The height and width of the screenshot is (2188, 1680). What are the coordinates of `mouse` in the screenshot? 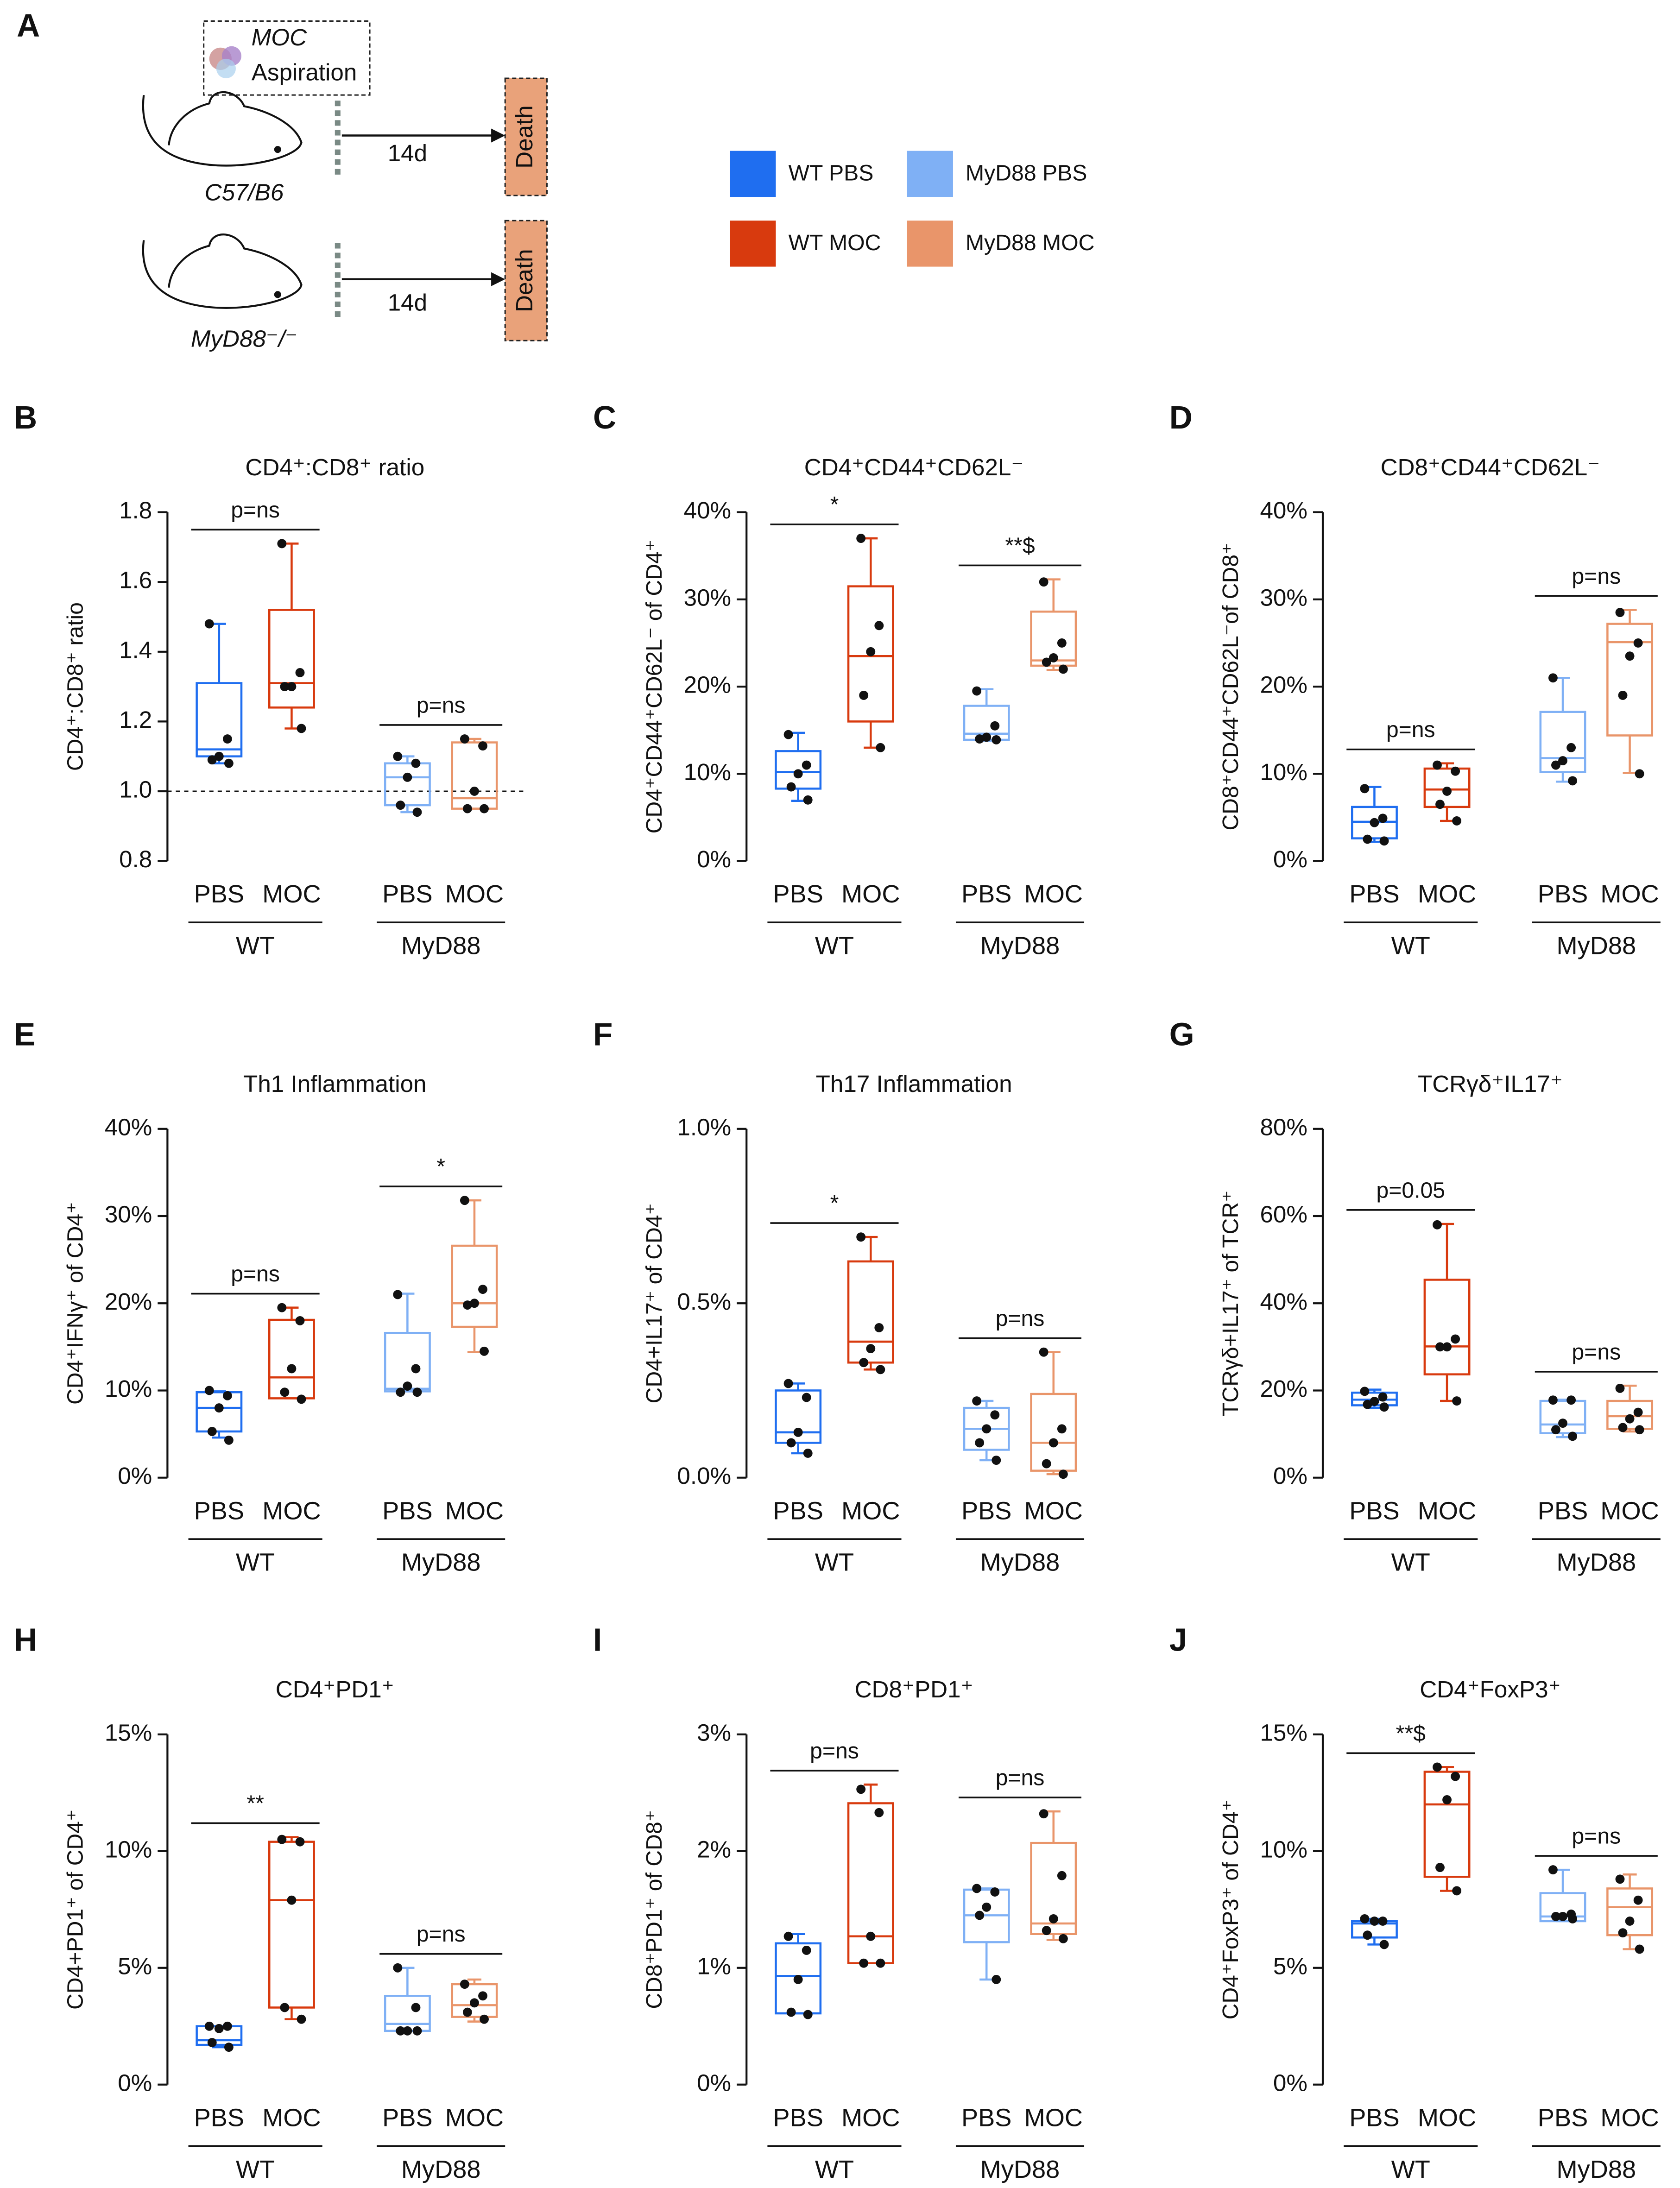 It's located at (222, 271).